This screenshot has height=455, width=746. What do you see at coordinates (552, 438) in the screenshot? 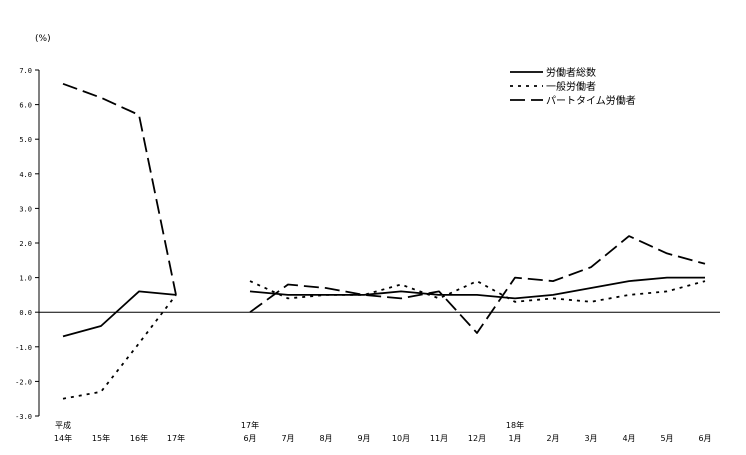
I see `x-tick-label: 2月` at bounding box center [552, 438].